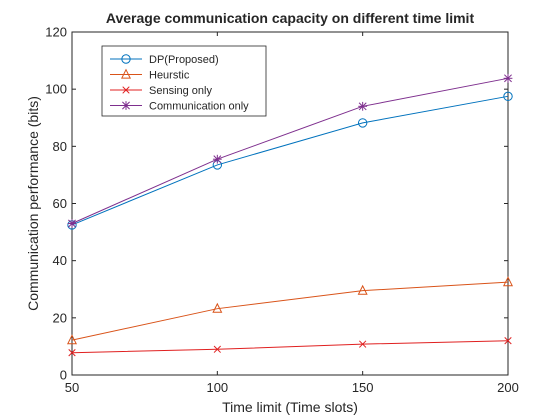 Image resolution: width=560 pixels, height=420 pixels. I want to click on legend-label: Sensing only, so click(180, 91).